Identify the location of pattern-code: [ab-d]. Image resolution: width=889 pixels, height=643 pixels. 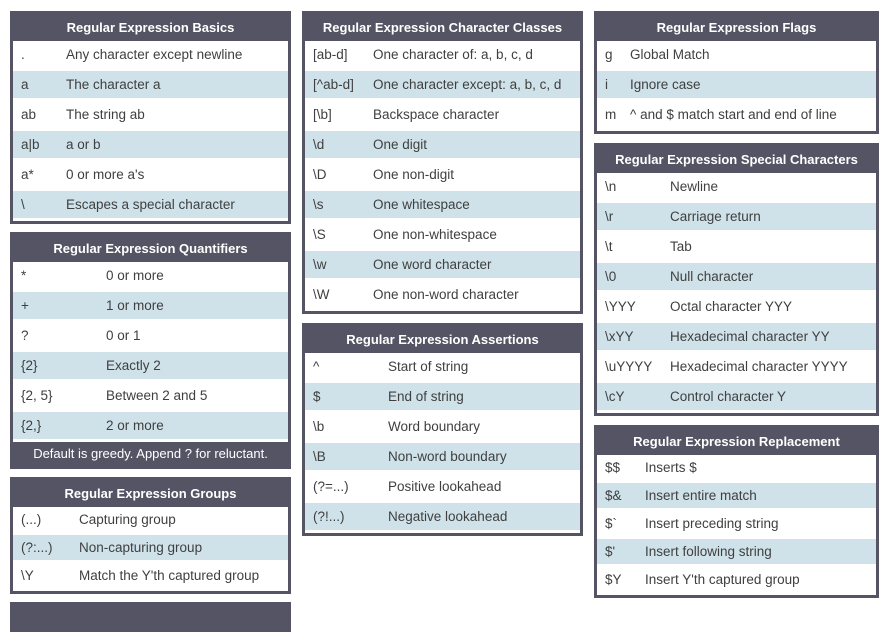
(330, 54).